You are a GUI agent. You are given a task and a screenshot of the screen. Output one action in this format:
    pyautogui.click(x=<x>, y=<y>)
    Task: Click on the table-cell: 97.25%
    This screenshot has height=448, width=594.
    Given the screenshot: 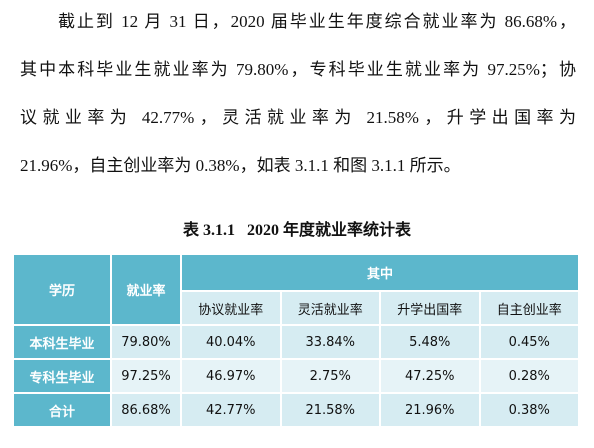 What is the action you would take?
    pyautogui.click(x=146, y=376)
    